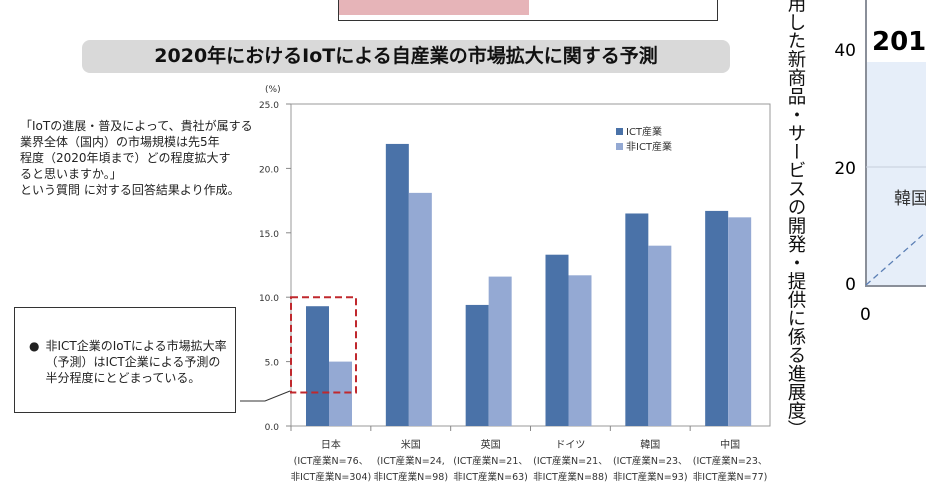  I want to click on reference-line, so click(895, 258).